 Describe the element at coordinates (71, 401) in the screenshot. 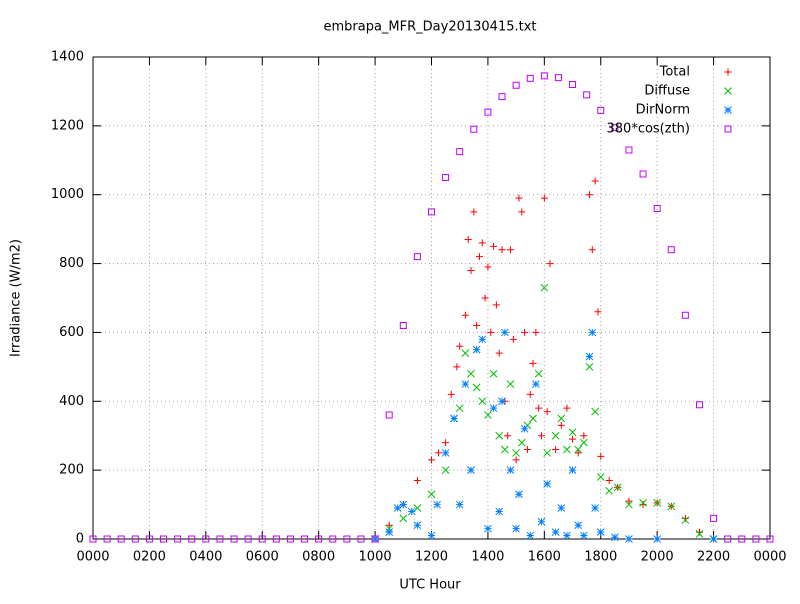

I see `y-tick-label: 400` at that location.